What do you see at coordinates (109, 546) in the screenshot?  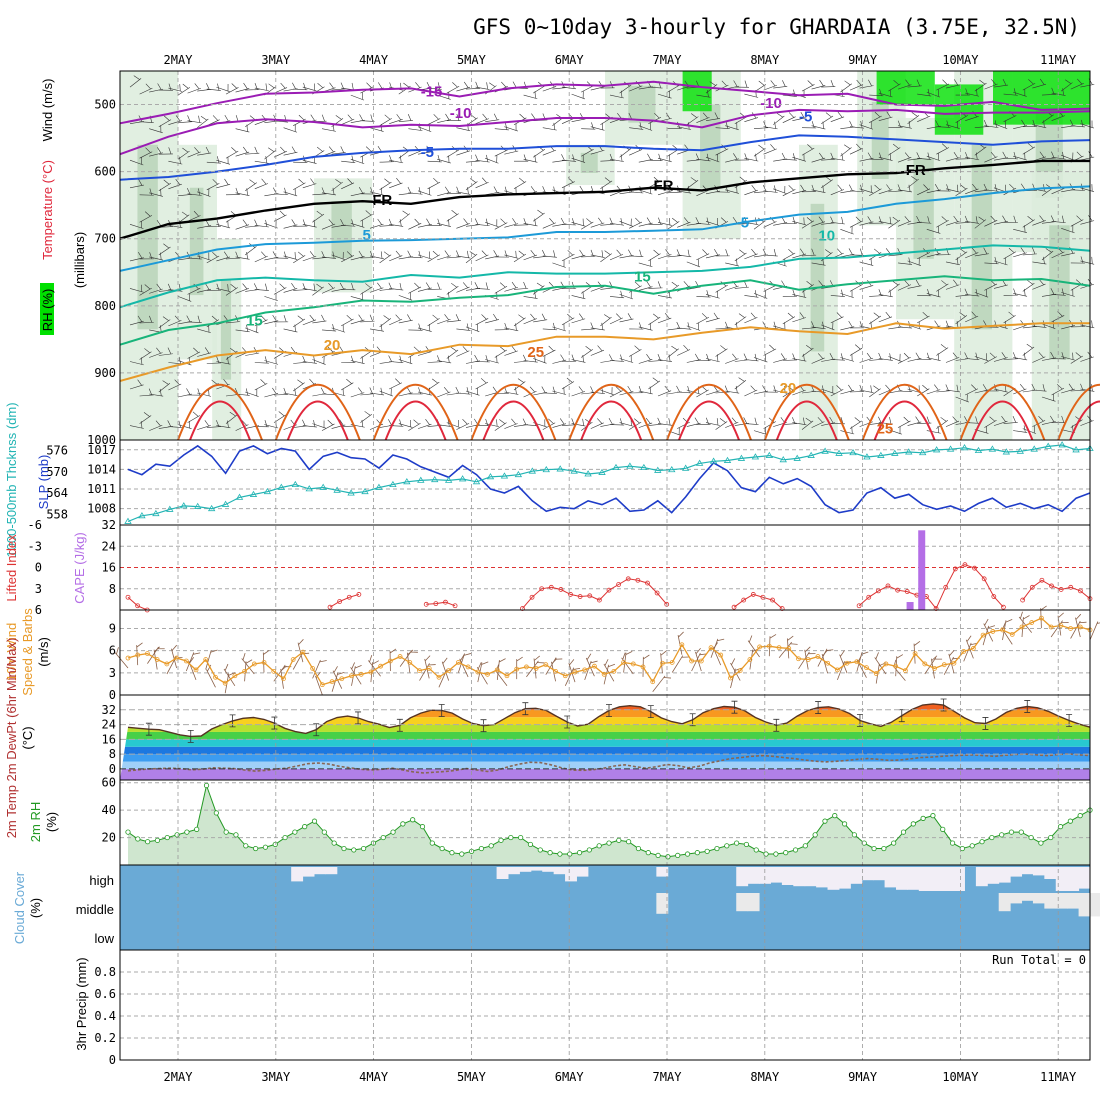 I see `cape-tick-2: 24` at bounding box center [109, 546].